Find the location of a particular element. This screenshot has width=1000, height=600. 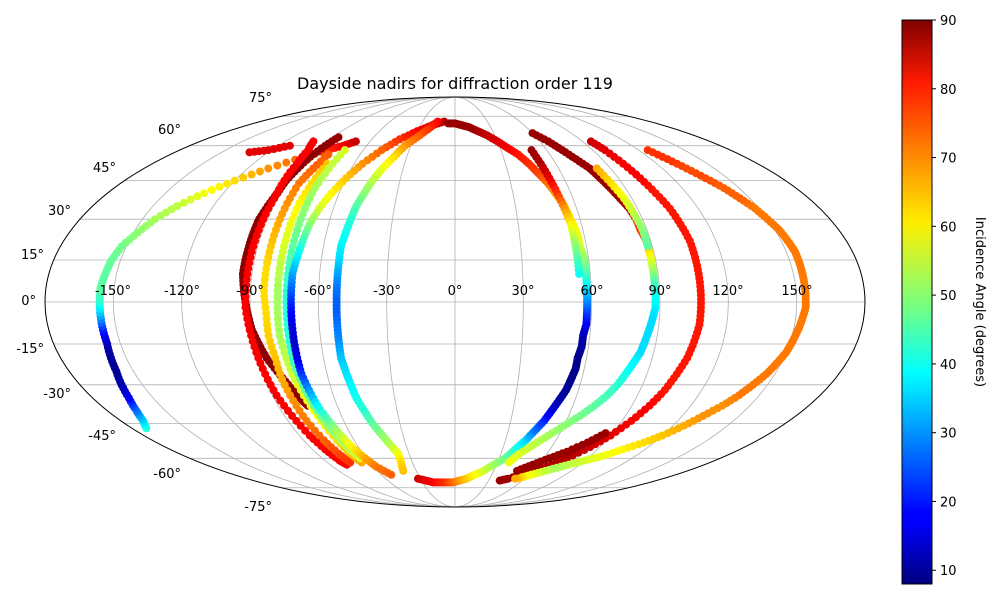

chart-title: Dayside nadirs for diffraction order 119 is located at coordinates (455, 83).